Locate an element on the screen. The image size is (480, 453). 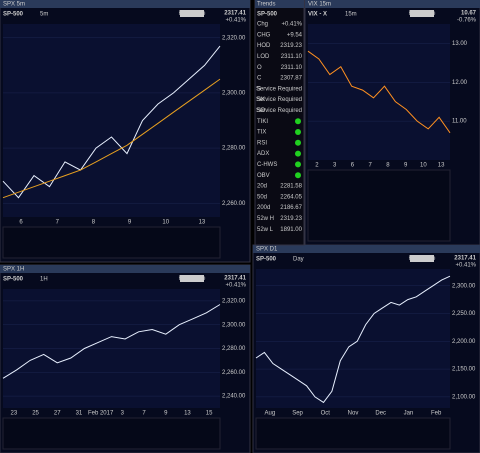
y-tick-label: 2,320.00 is located at coordinates (234, 38).